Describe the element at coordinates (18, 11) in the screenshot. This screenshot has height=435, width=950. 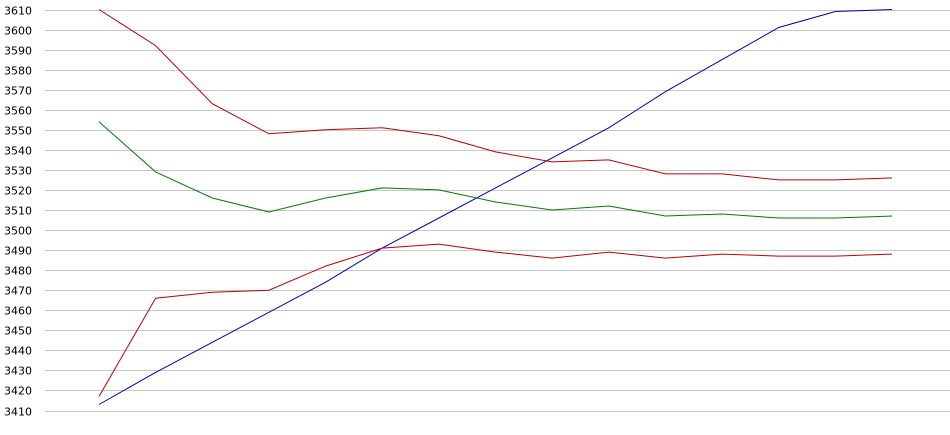
I see `y-tick-label: 3610` at that location.